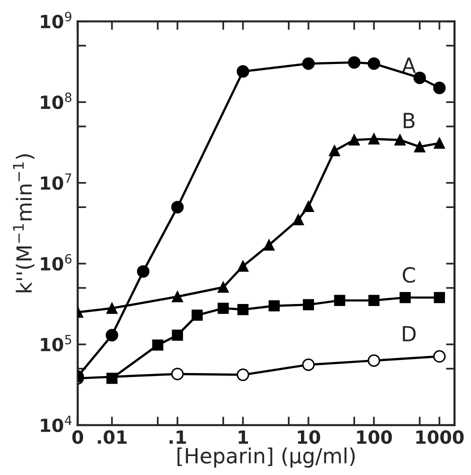  Describe the element at coordinates (178, 437) in the screenshot. I see `x-tick-label: .1` at that location.